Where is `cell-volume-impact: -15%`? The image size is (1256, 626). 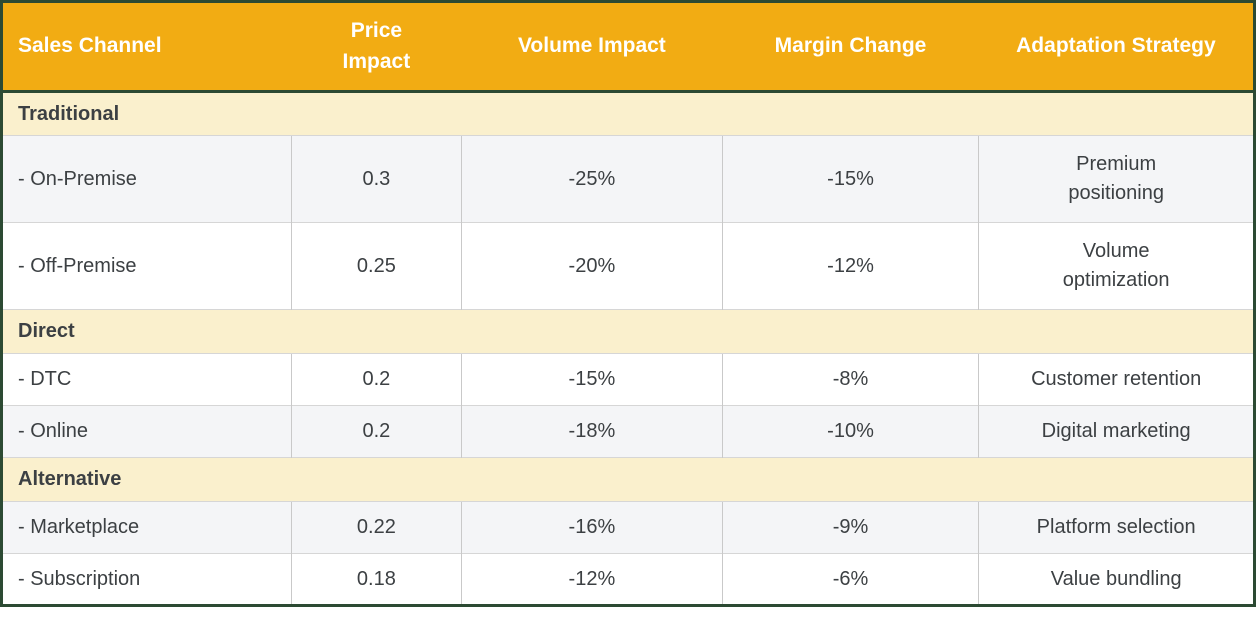
cell-volume-impact: -15% is located at coordinates (592, 379).